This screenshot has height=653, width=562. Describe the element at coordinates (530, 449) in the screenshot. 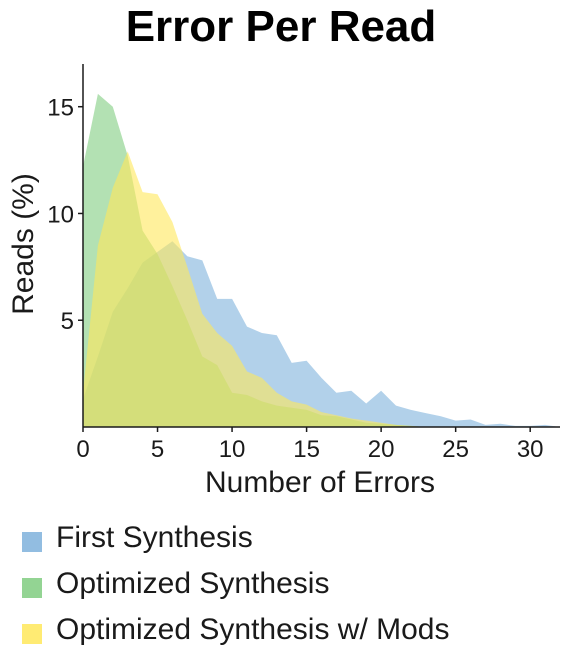

I see `x-tick-label: 30` at that location.